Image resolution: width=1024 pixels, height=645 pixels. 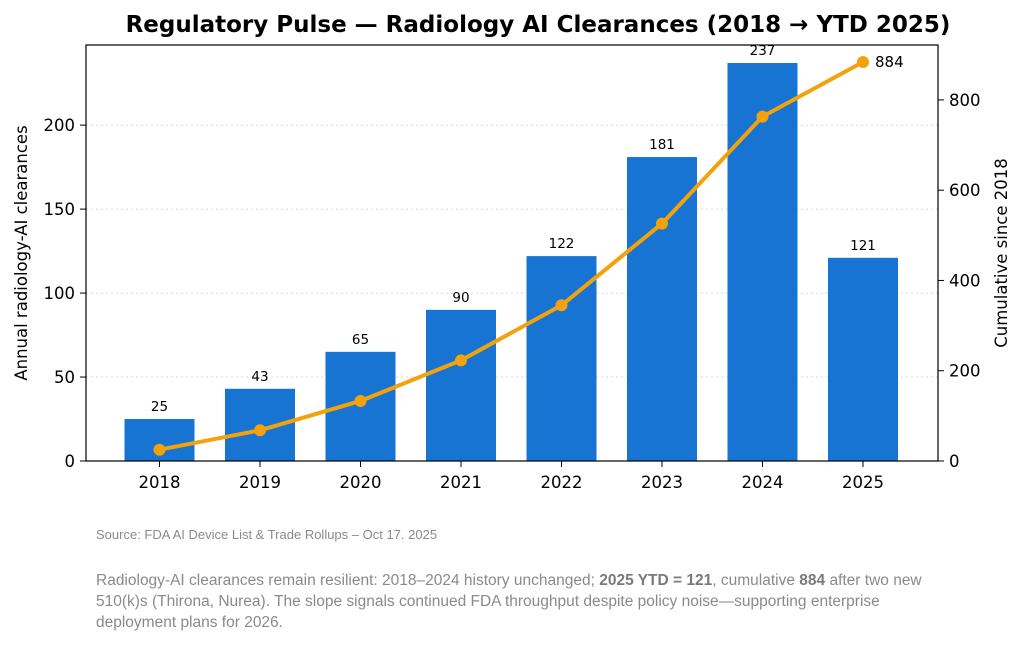 I want to click on y2-tick-label: 400, so click(x=965, y=280).